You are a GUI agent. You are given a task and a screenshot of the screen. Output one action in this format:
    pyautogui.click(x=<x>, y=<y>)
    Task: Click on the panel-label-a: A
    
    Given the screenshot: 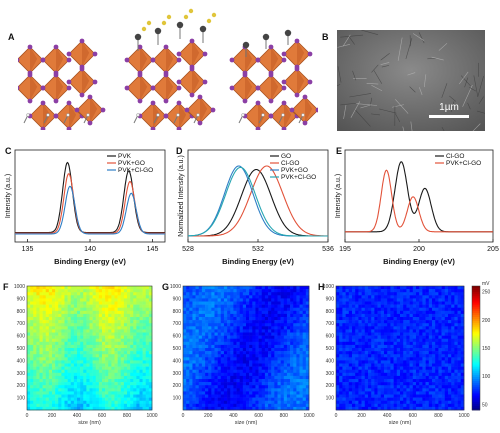 What is the action you would take?
    pyautogui.click(x=11, y=37)
    